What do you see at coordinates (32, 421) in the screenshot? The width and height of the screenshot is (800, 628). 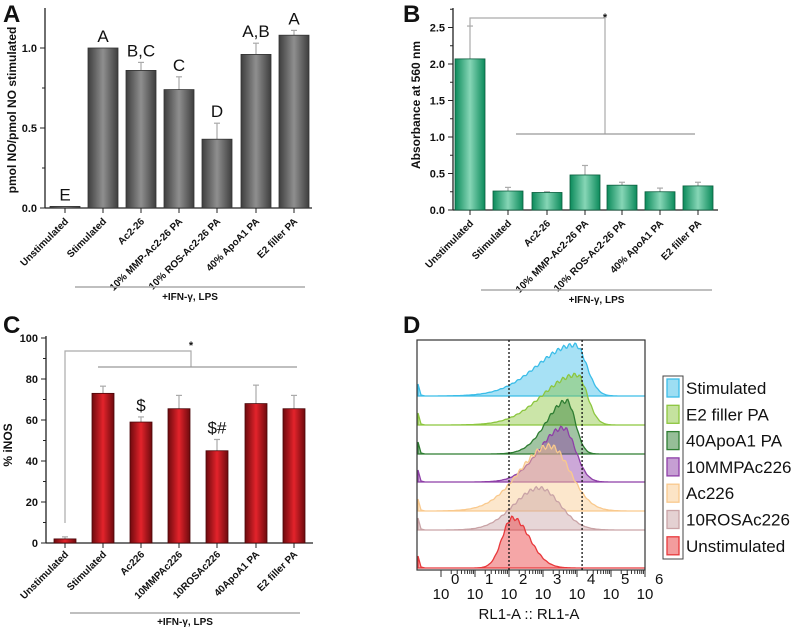 I see `y-tick-label: 60` at bounding box center [32, 421].